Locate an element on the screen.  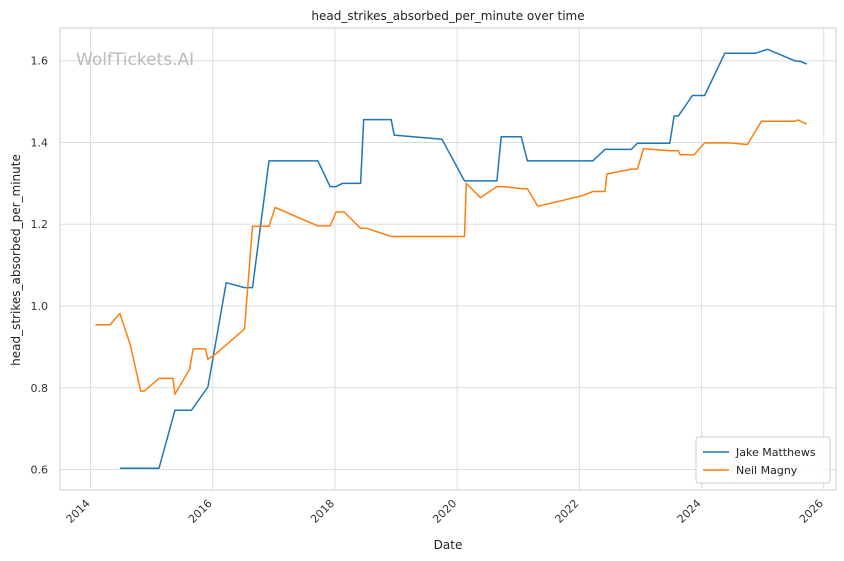
y-tick-label: 1.6 is located at coordinates (40, 61).